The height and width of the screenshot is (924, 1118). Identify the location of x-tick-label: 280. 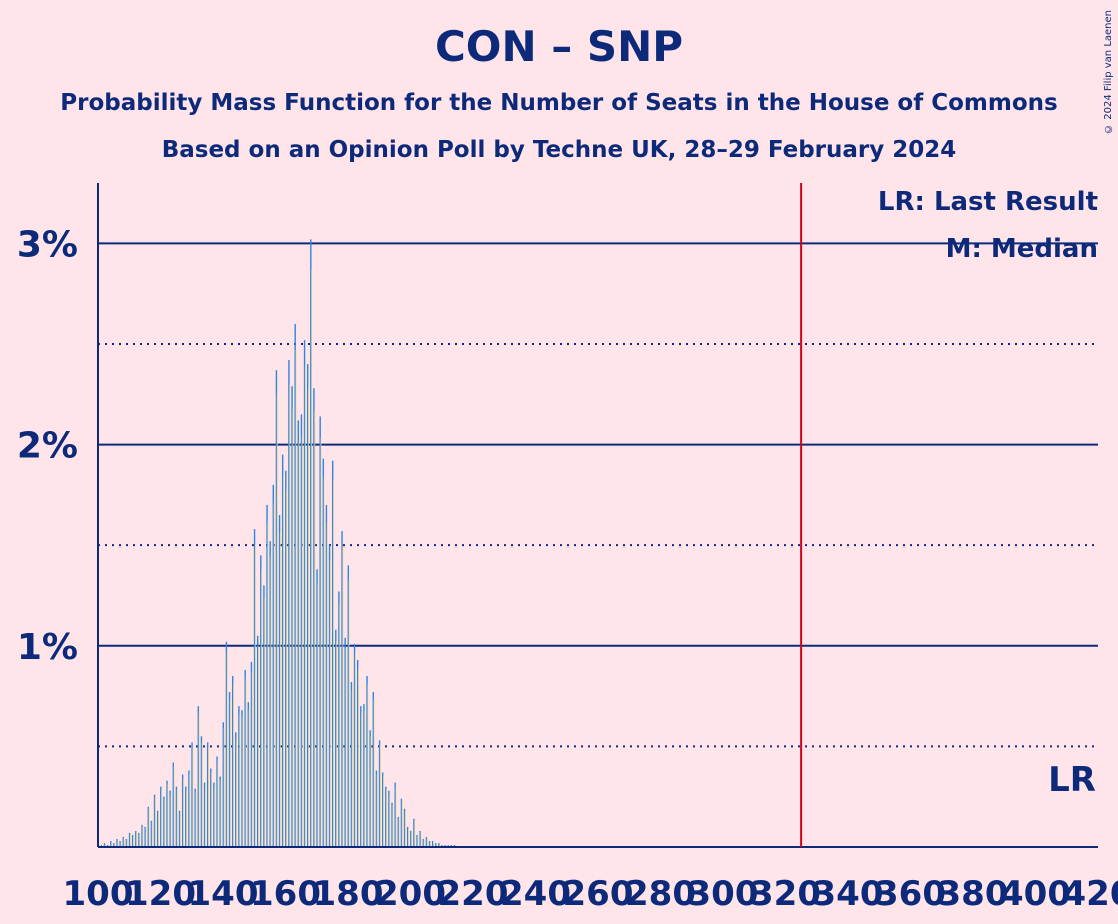
(660, 894).